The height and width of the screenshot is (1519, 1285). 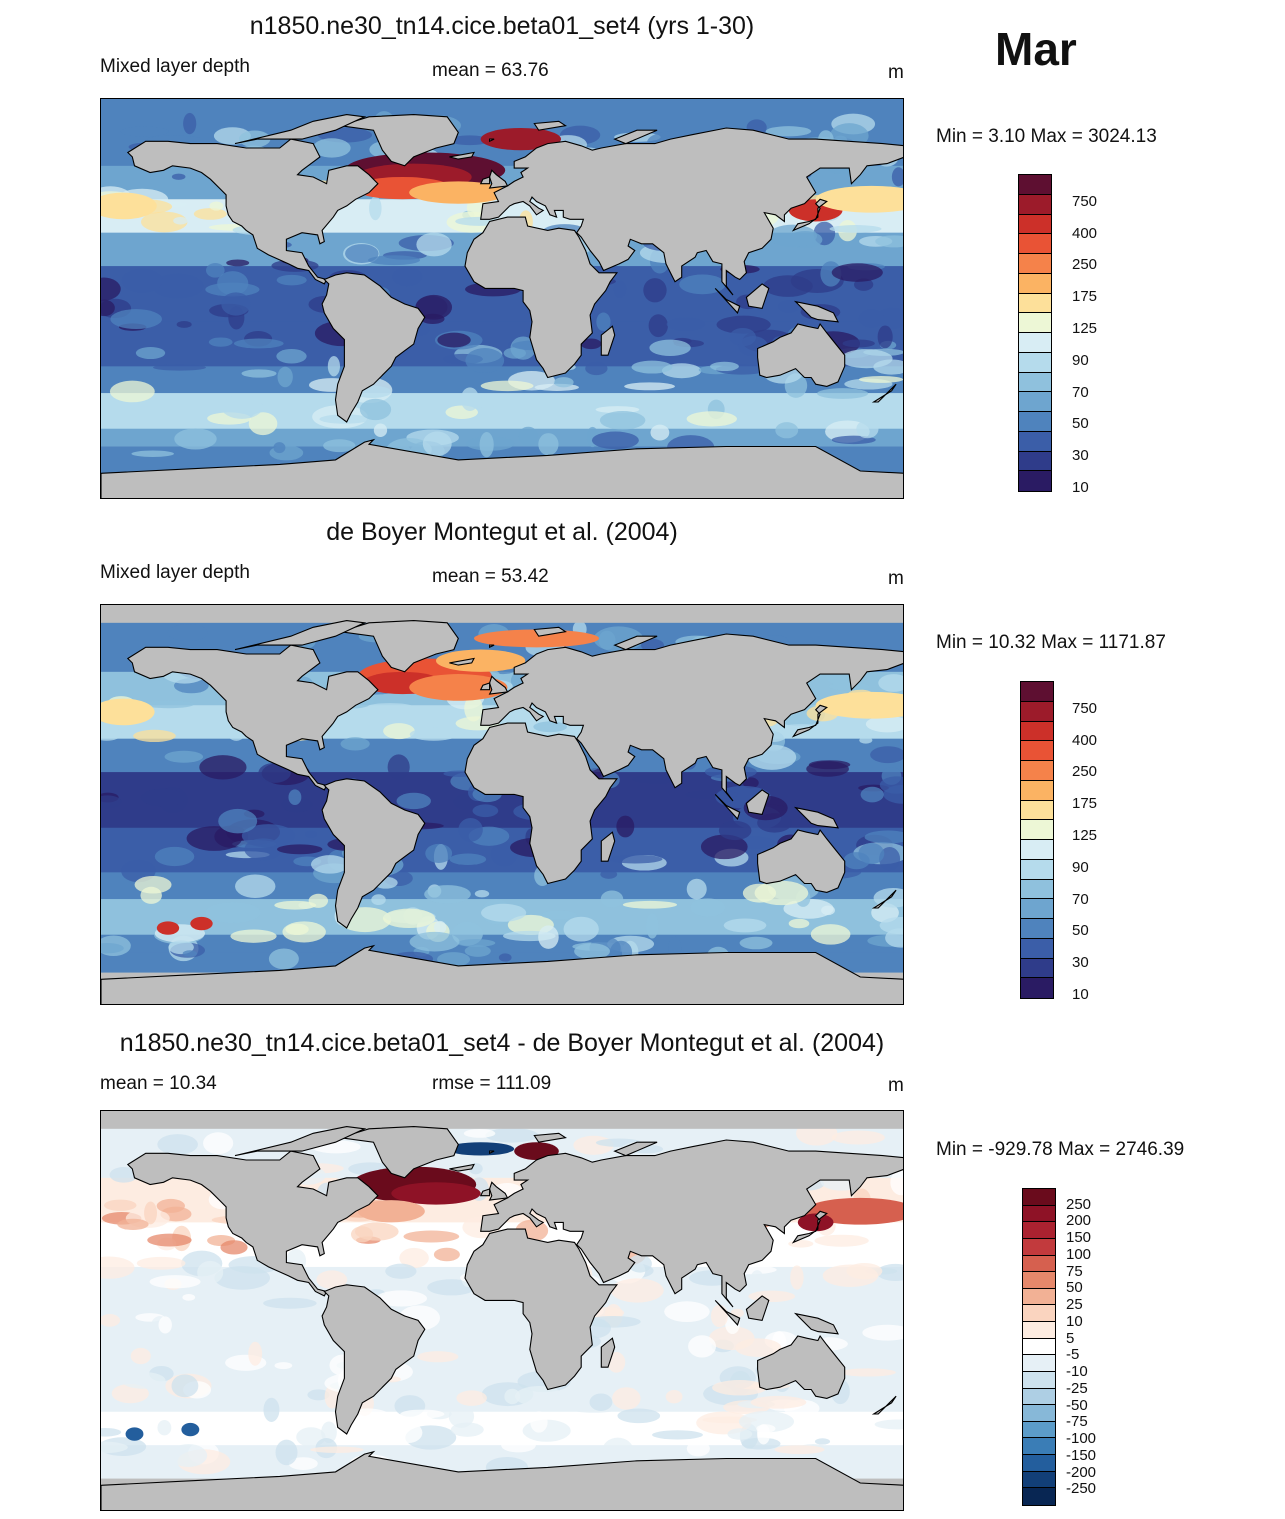 What do you see at coordinates (1074, 1271) in the screenshot?
I see `colorbar-tick-label: 75` at bounding box center [1074, 1271].